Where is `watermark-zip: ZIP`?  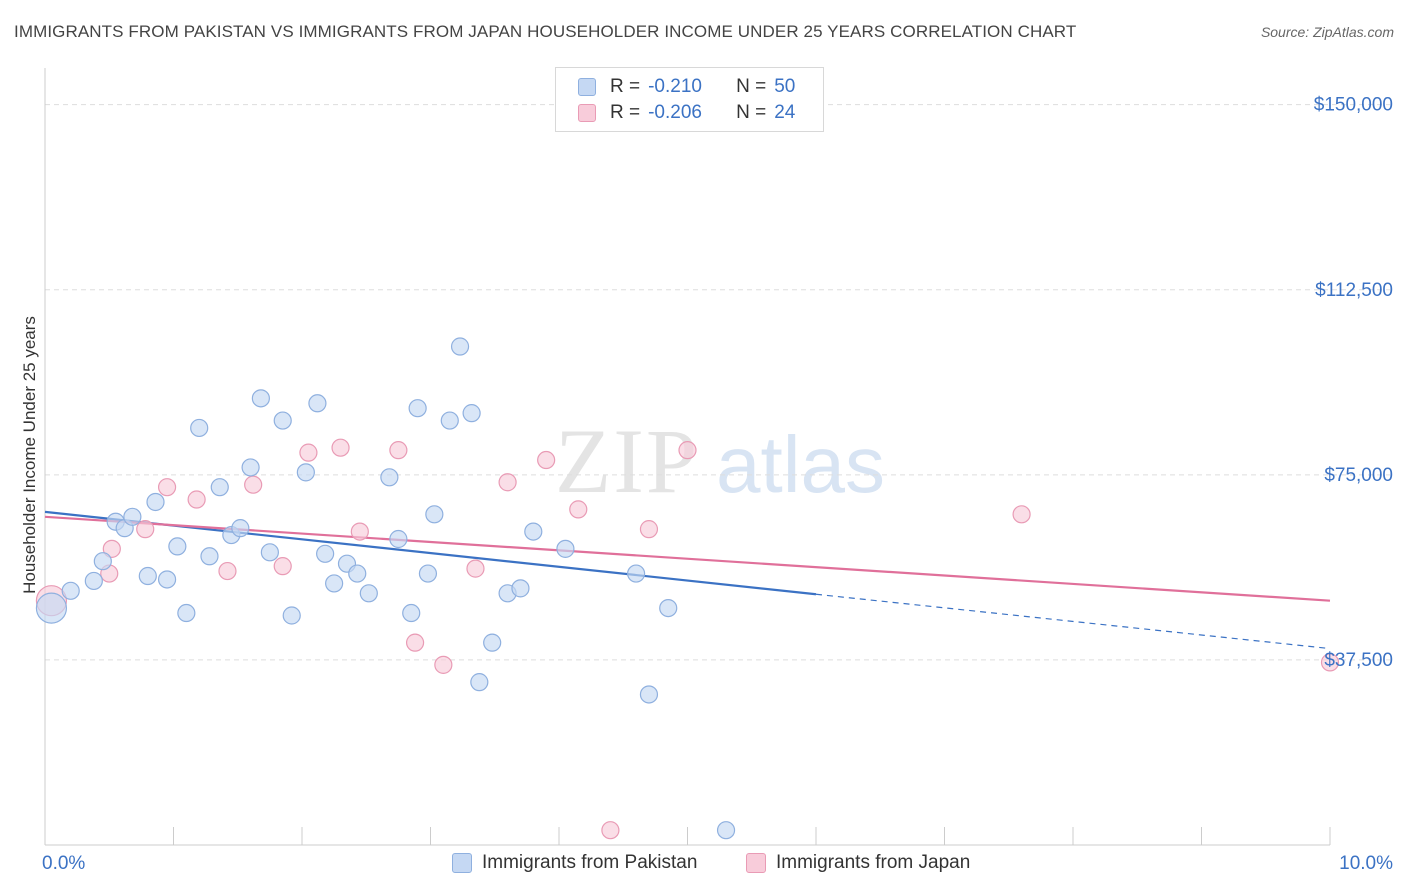 watermark-zip: ZIP is located at coordinates (627, 461).